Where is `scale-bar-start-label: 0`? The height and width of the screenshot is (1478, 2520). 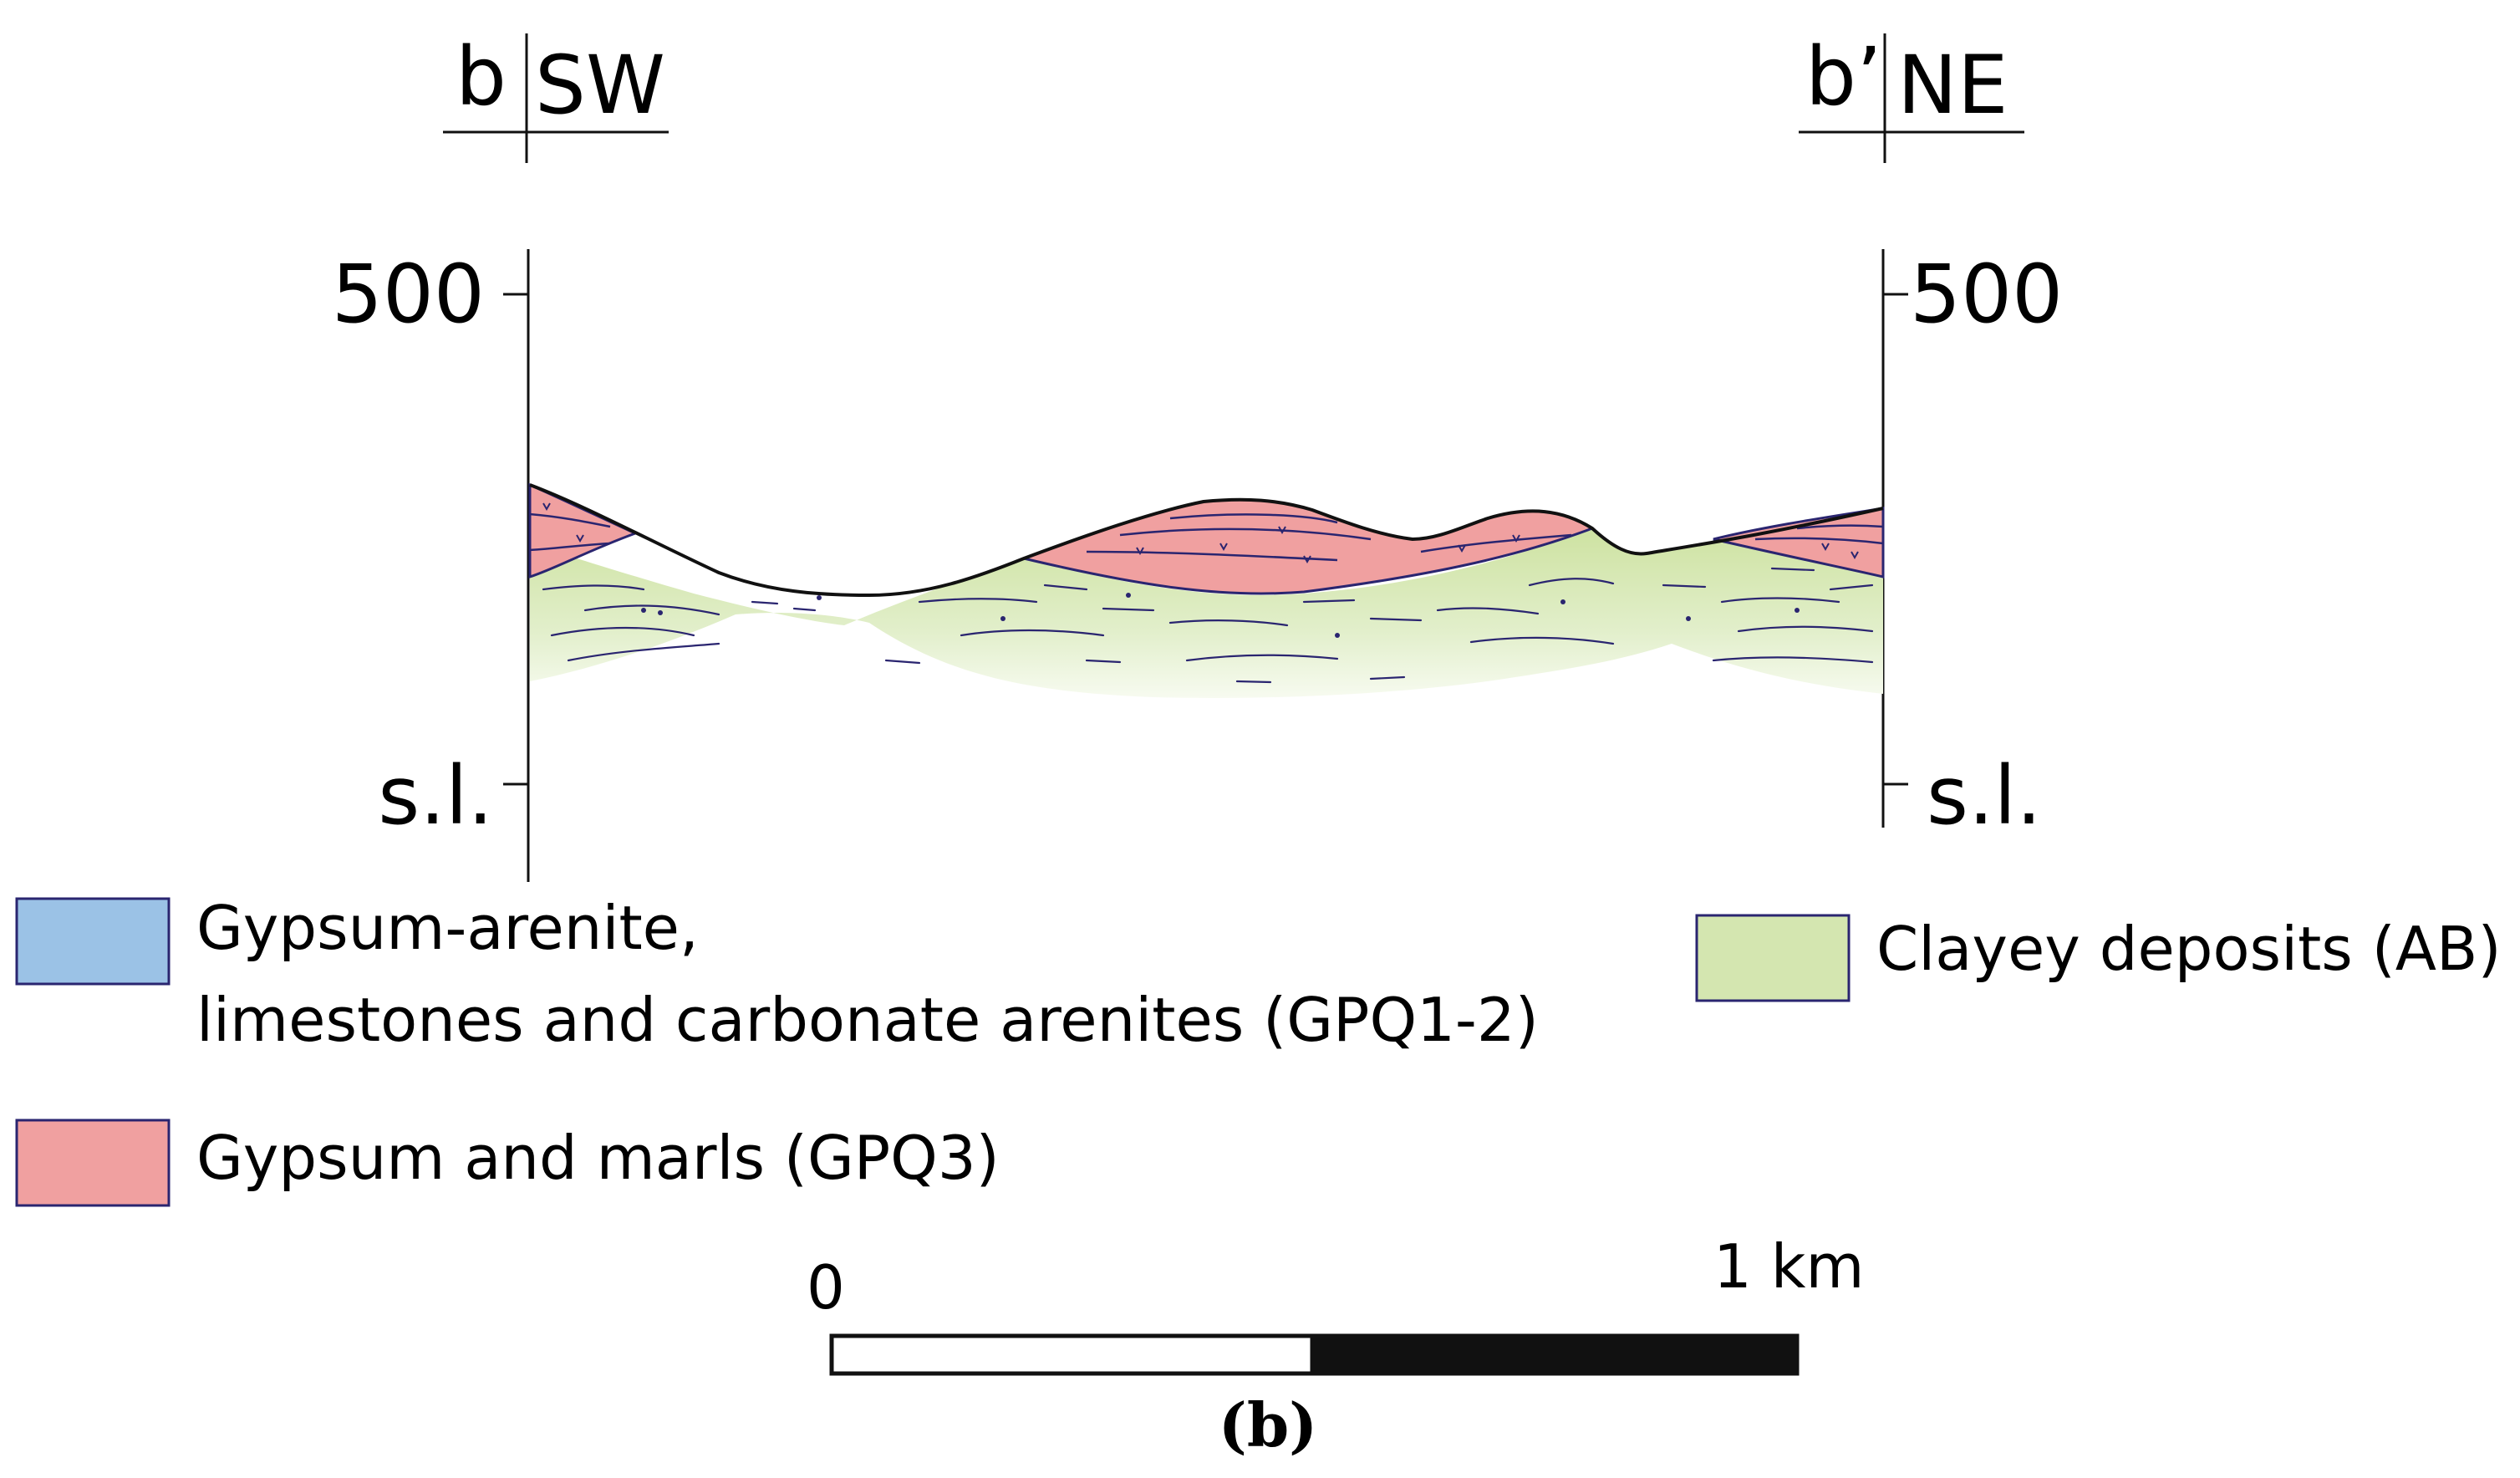 scale-bar-start-label: 0 is located at coordinates (826, 1288).